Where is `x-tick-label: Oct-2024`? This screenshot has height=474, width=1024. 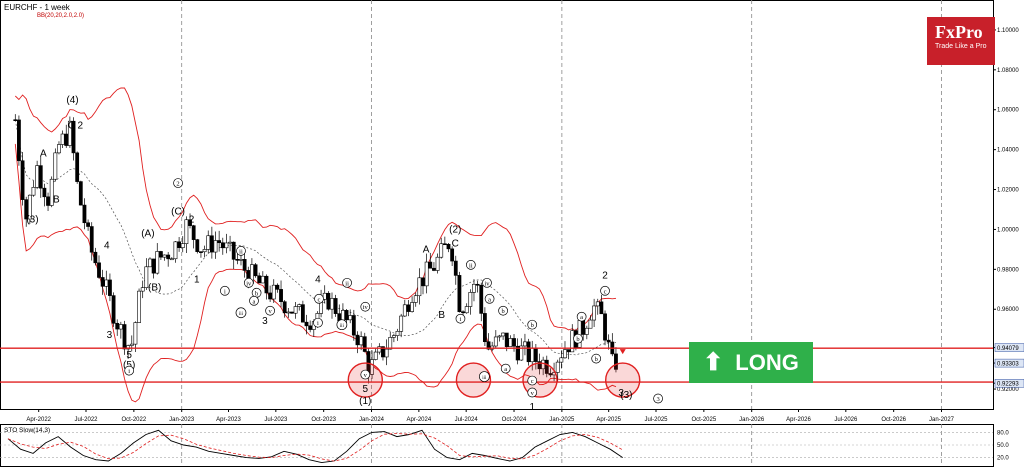 x-tick-label: Oct-2024 is located at coordinates (514, 420).